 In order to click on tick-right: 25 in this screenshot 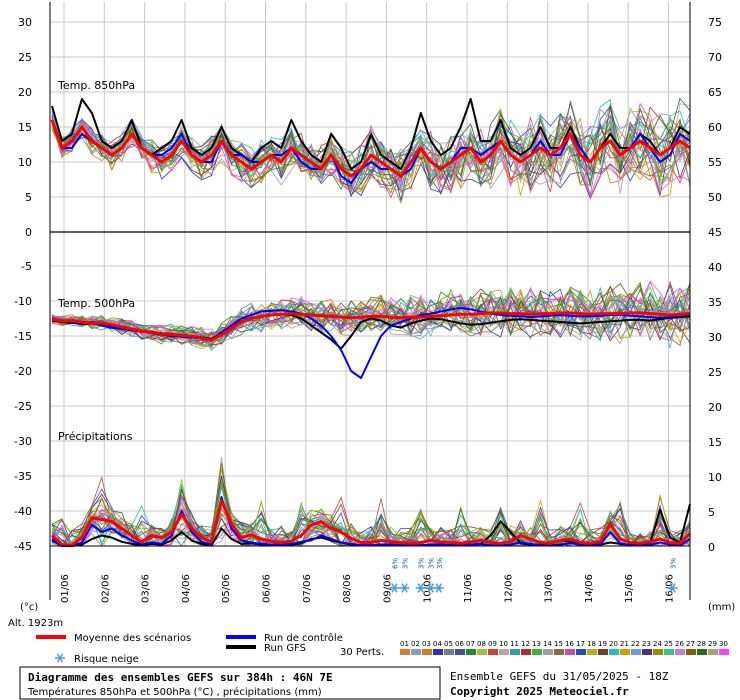, I will do `click(715, 372)`.